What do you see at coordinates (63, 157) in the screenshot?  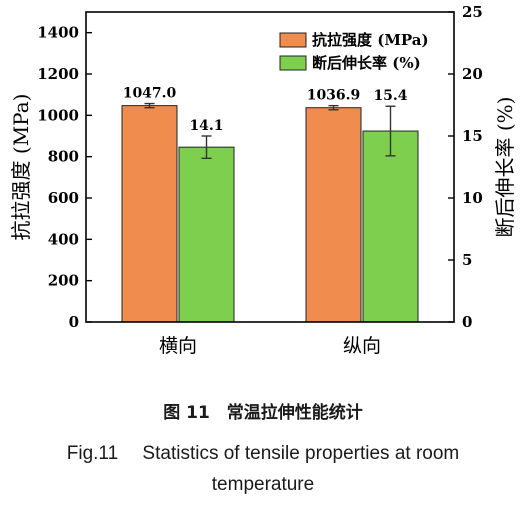 I see `y-tick-label-left: 800` at bounding box center [63, 157].